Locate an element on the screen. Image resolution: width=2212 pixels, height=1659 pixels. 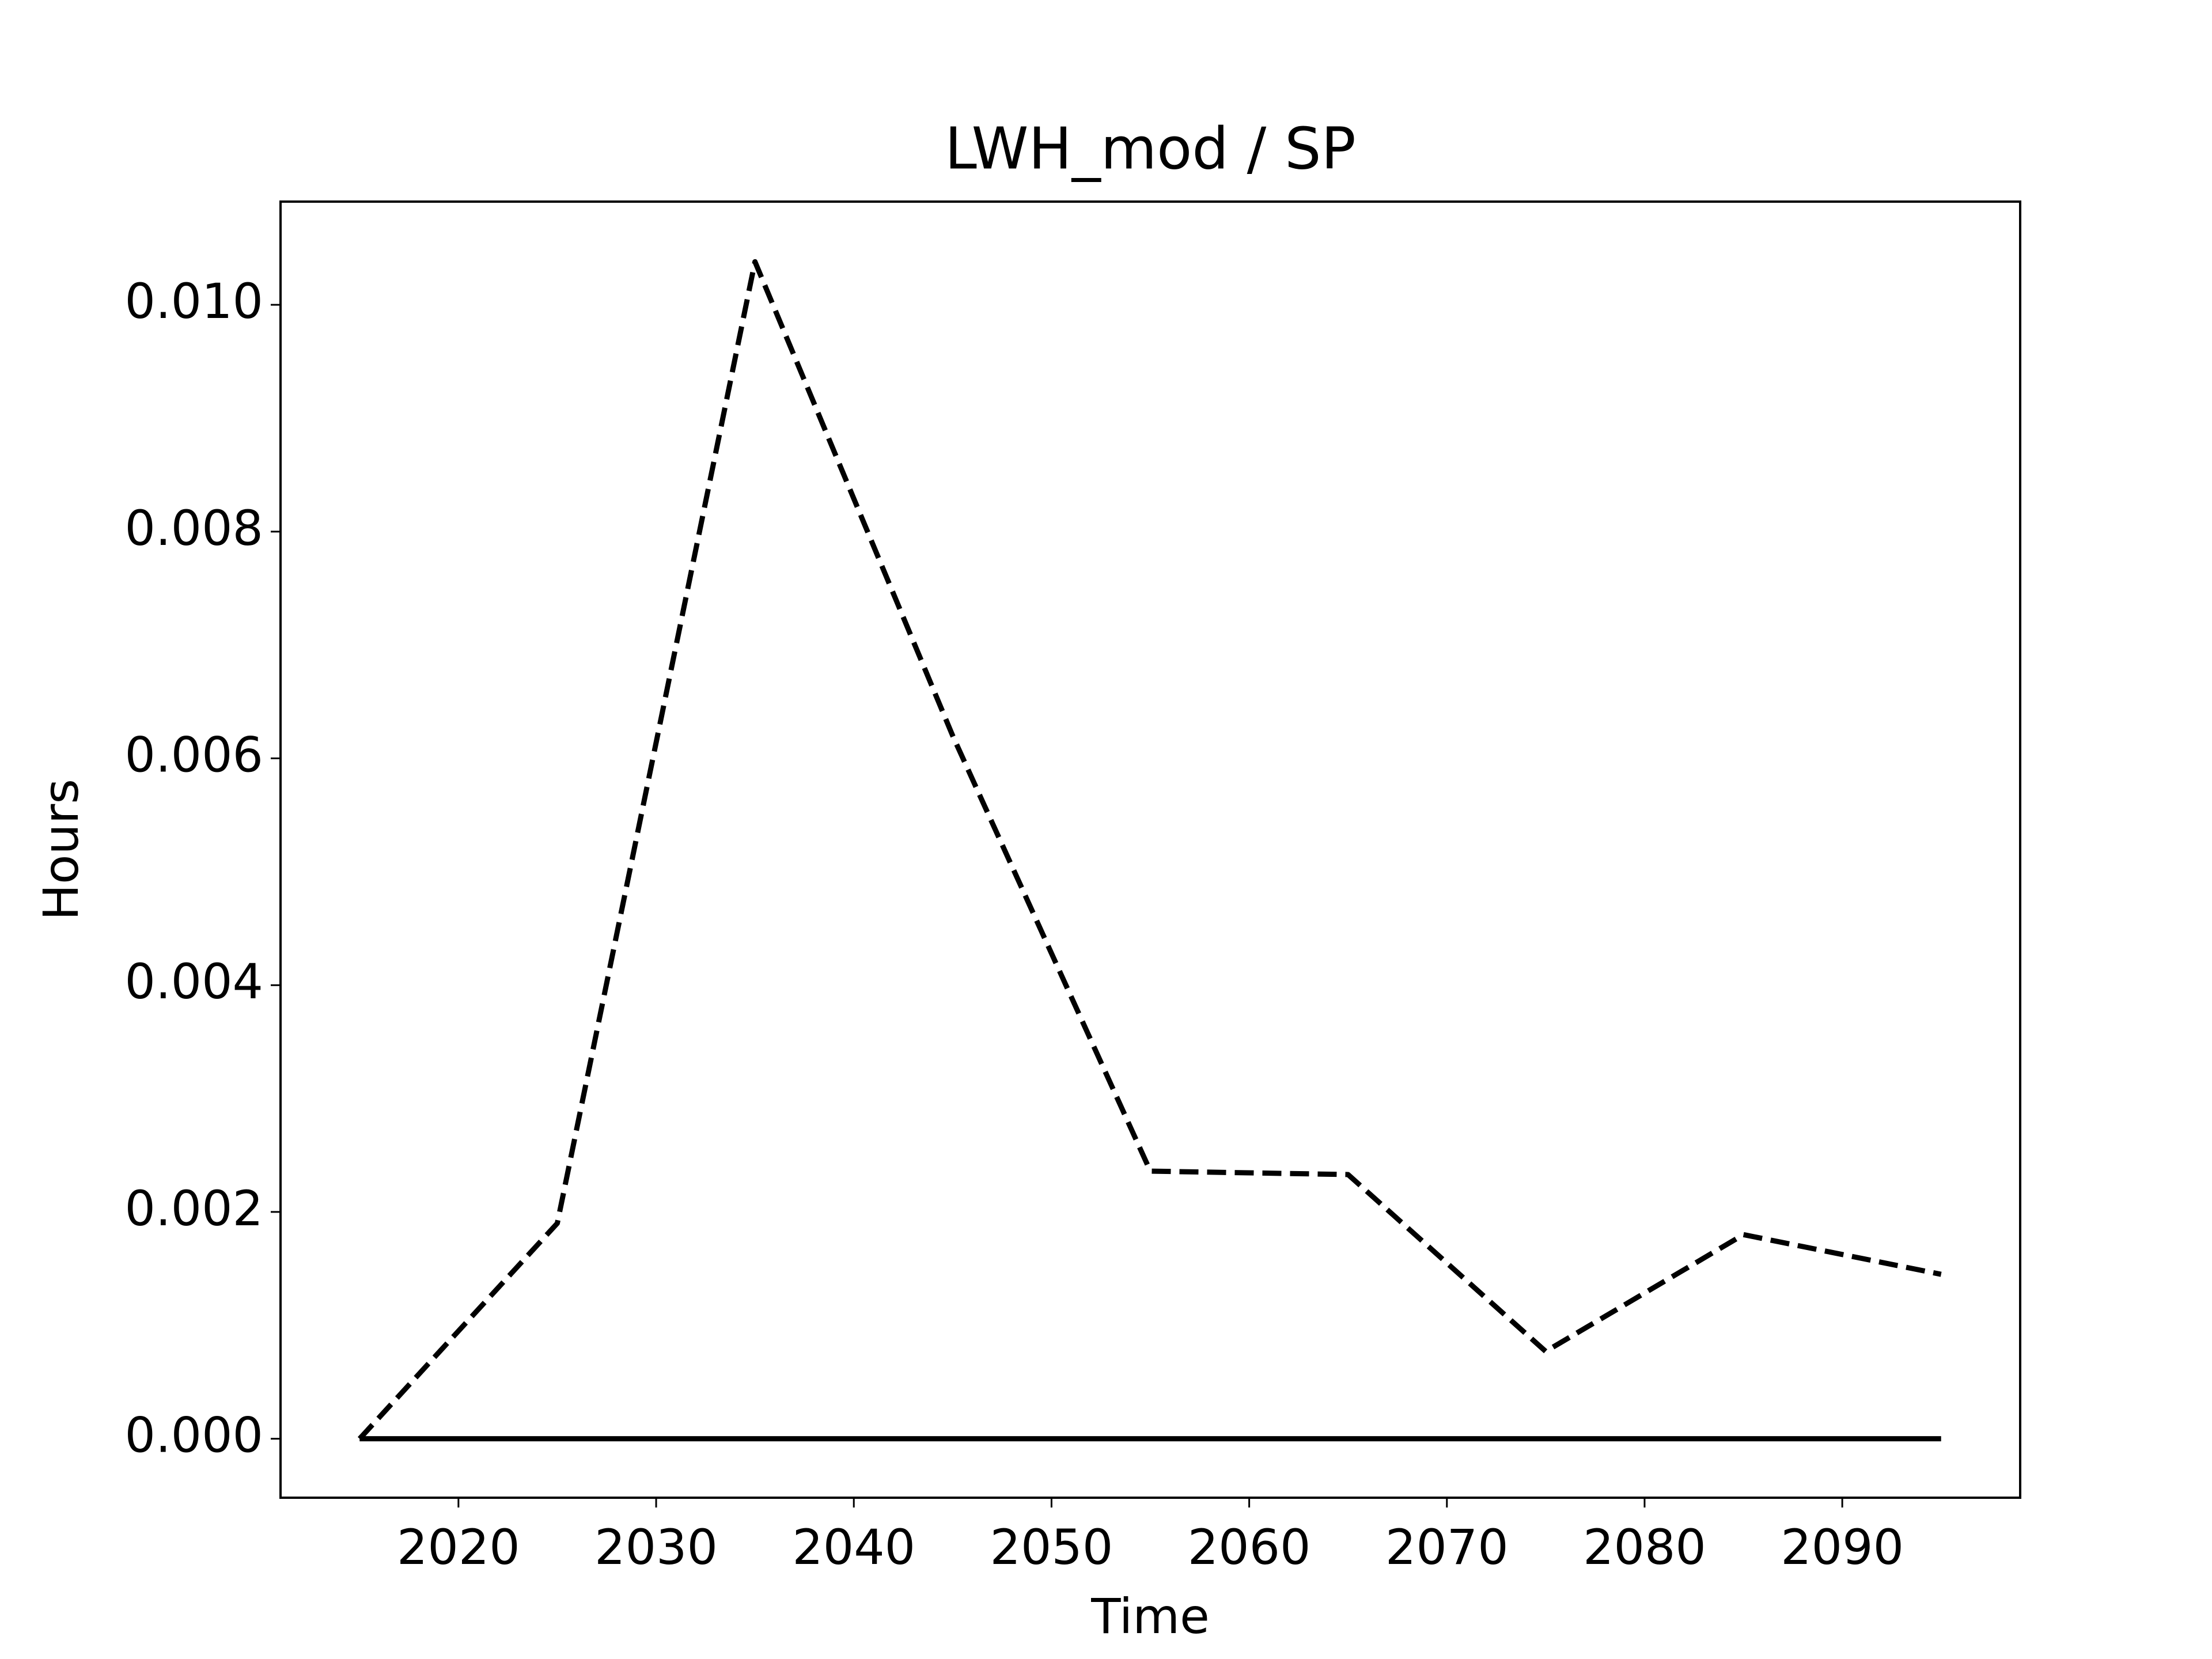
y-axis-label: Hours is located at coordinates (61, 850).